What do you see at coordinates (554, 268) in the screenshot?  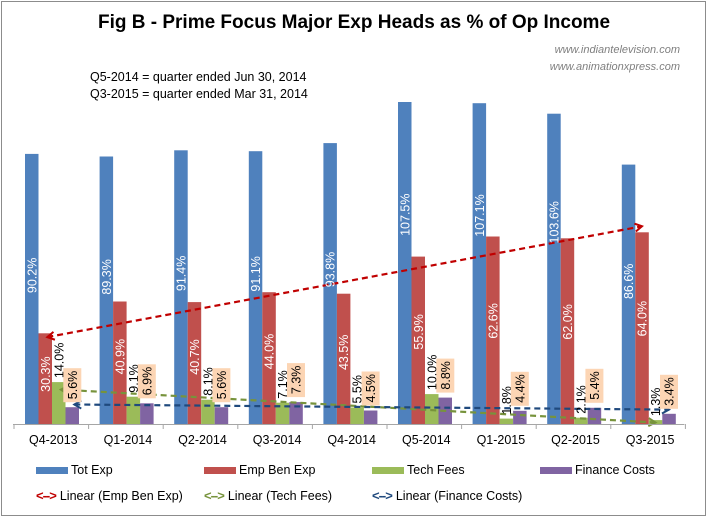 I see `bar-tot-exp-q2-2015` at bounding box center [554, 268].